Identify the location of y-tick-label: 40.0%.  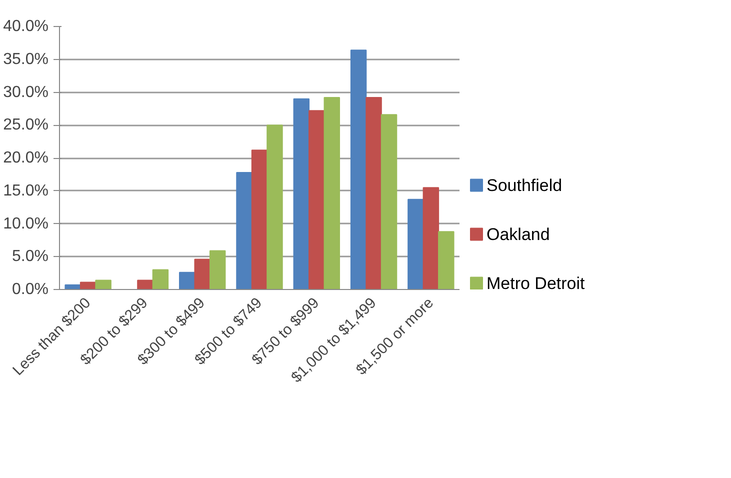
(26, 26).